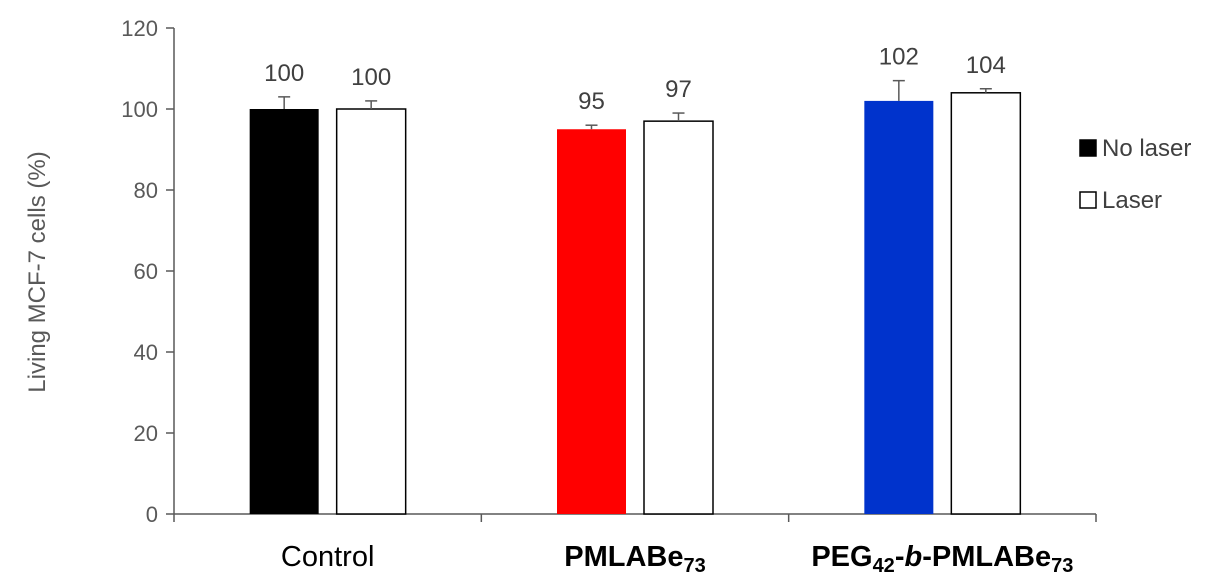  I want to click on legend: No laser Laser, so click(1135, 174).